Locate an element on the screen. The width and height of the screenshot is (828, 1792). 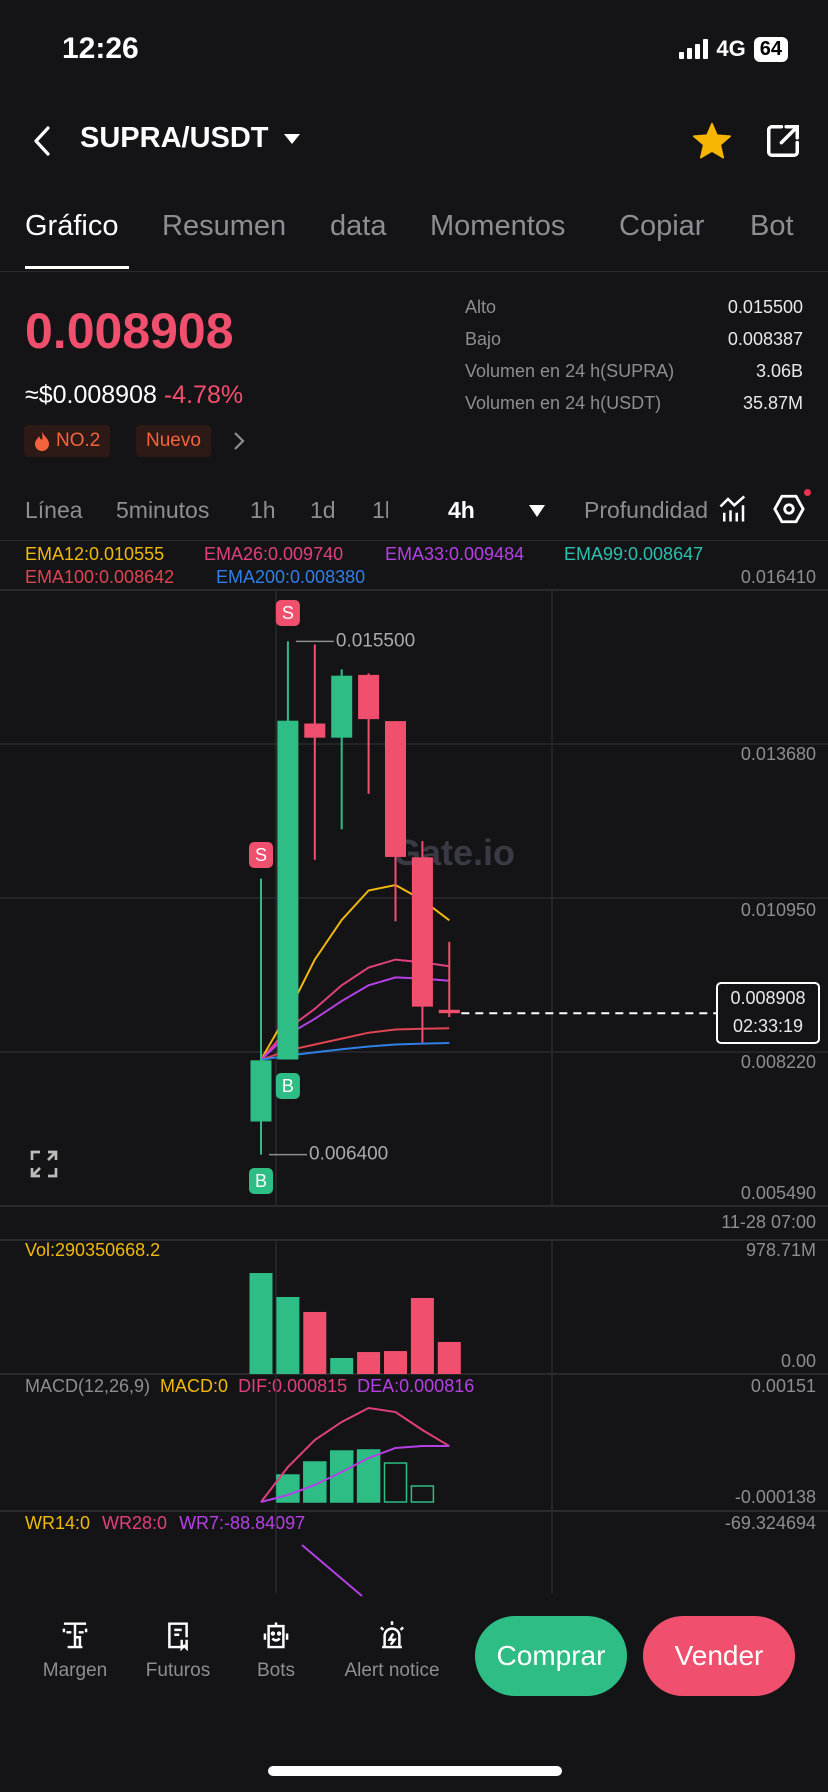
usd-price: ≈$0.008908 -4.78% is located at coordinates (134, 395).